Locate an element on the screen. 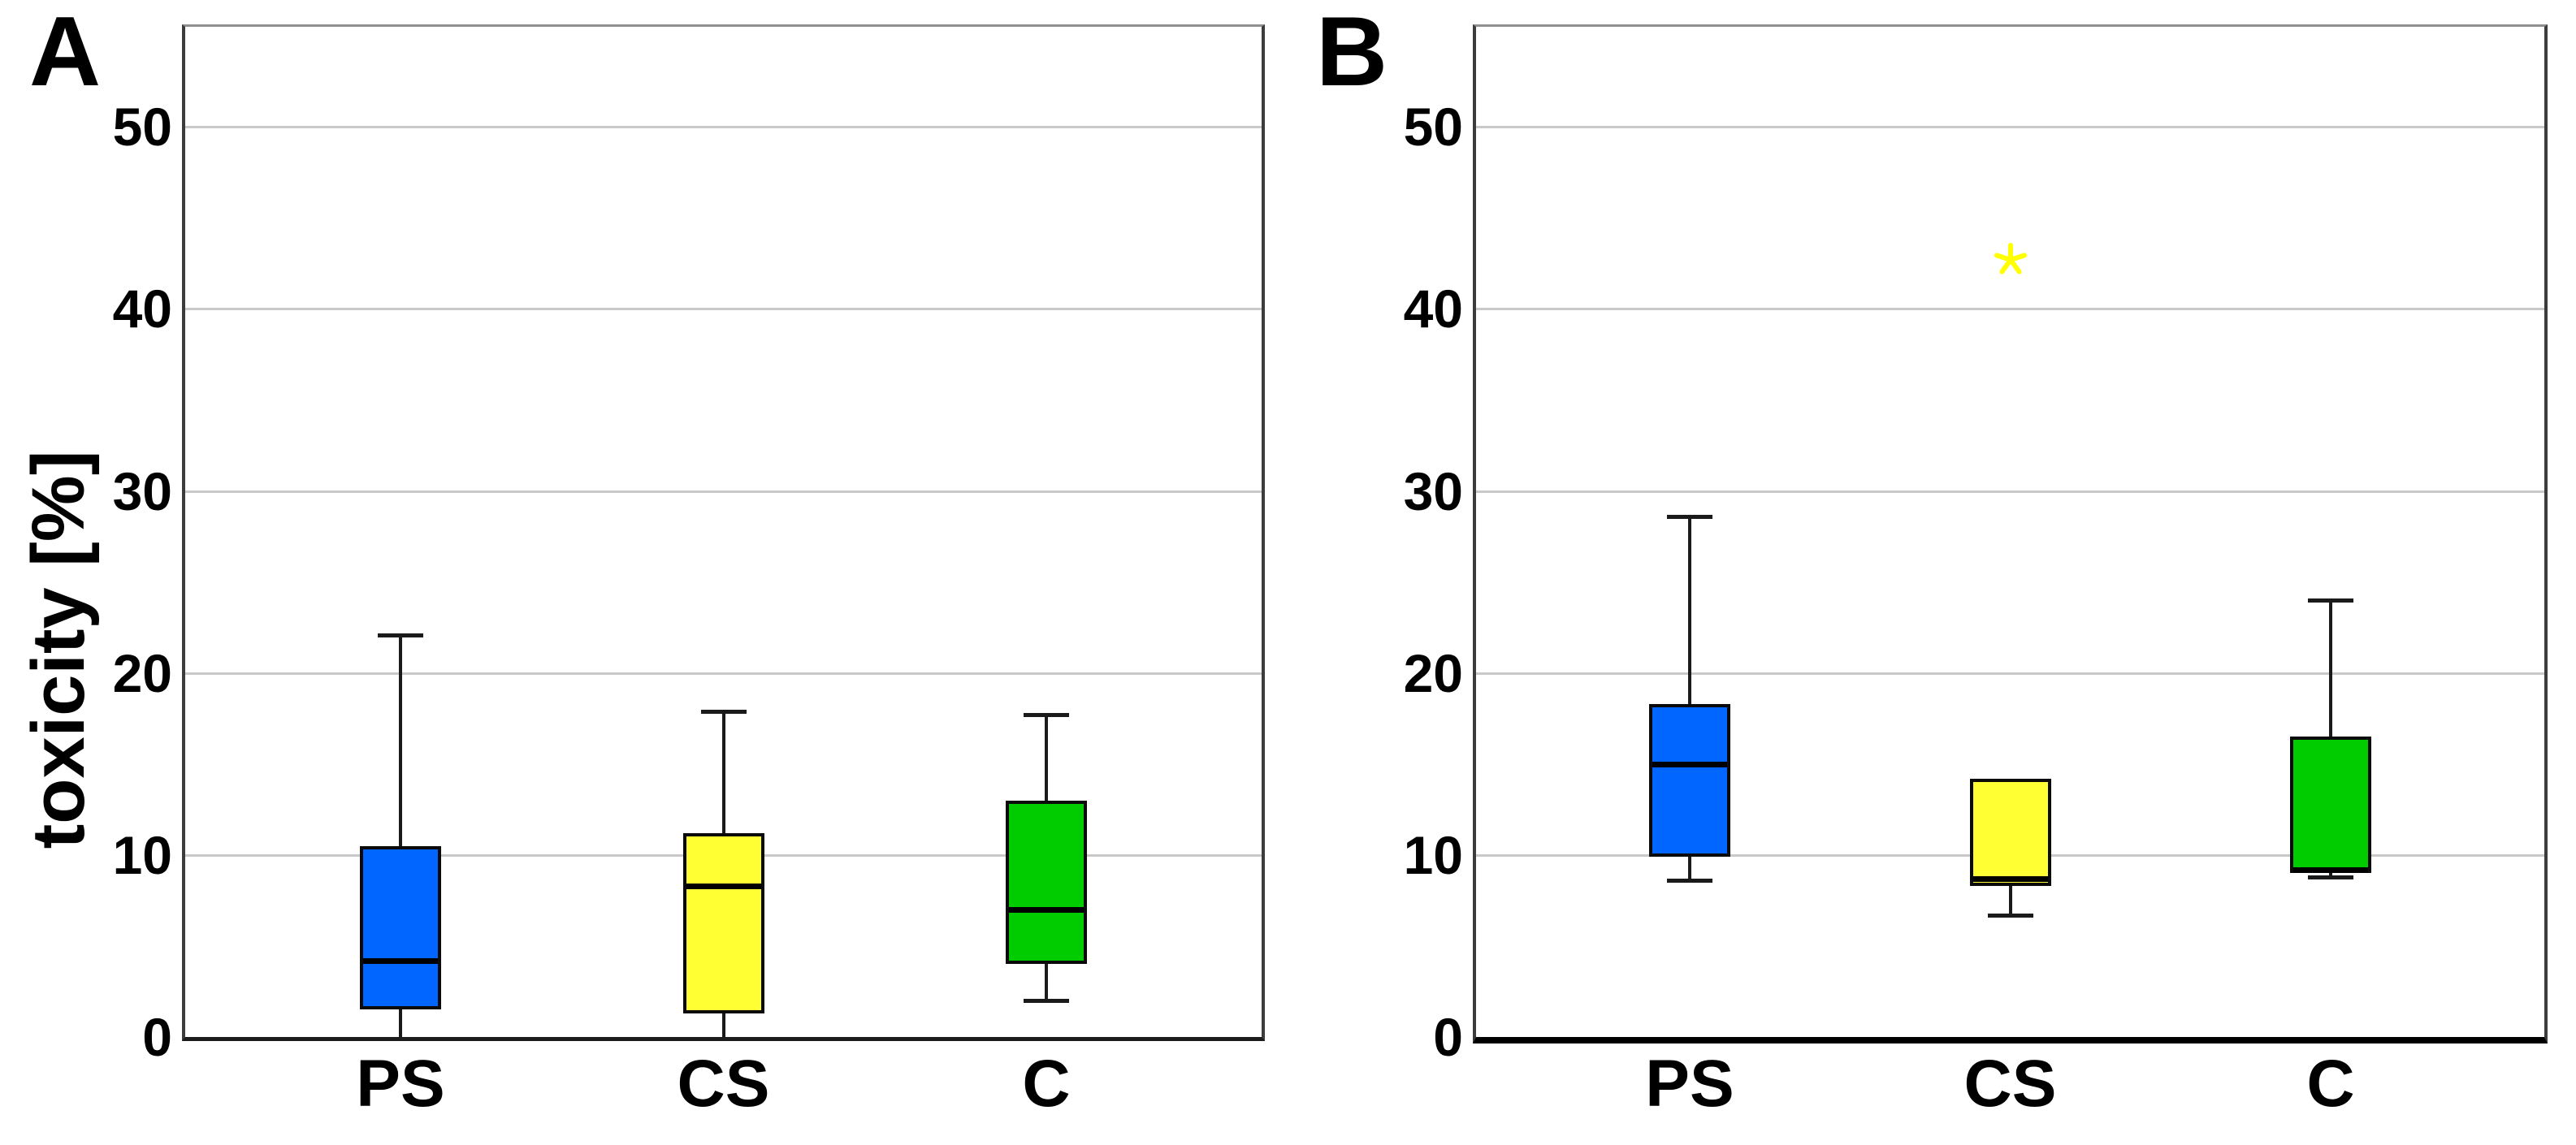 The image size is (2576, 1145). panel-b-label: B is located at coordinates (1352, 53).